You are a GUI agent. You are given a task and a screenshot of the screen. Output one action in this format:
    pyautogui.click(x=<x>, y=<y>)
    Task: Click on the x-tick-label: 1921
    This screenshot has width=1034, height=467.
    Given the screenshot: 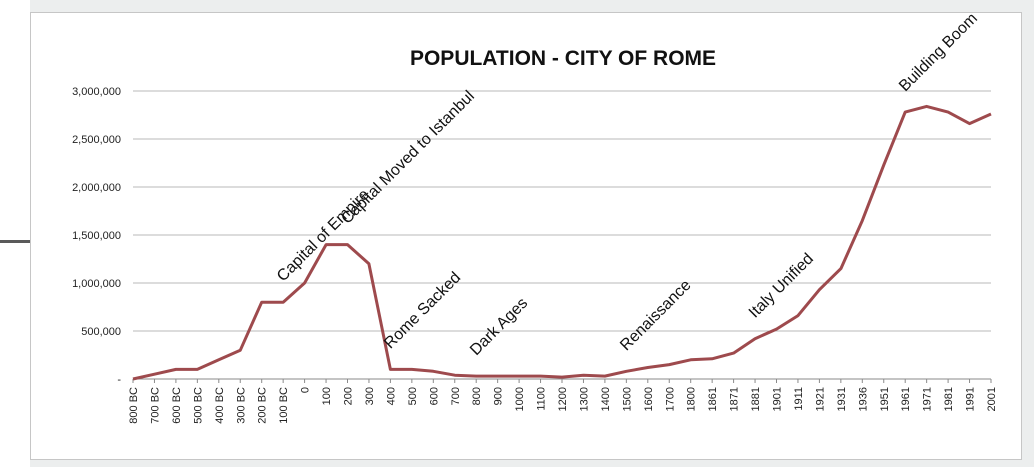 What is the action you would take?
    pyautogui.click(x=820, y=399)
    